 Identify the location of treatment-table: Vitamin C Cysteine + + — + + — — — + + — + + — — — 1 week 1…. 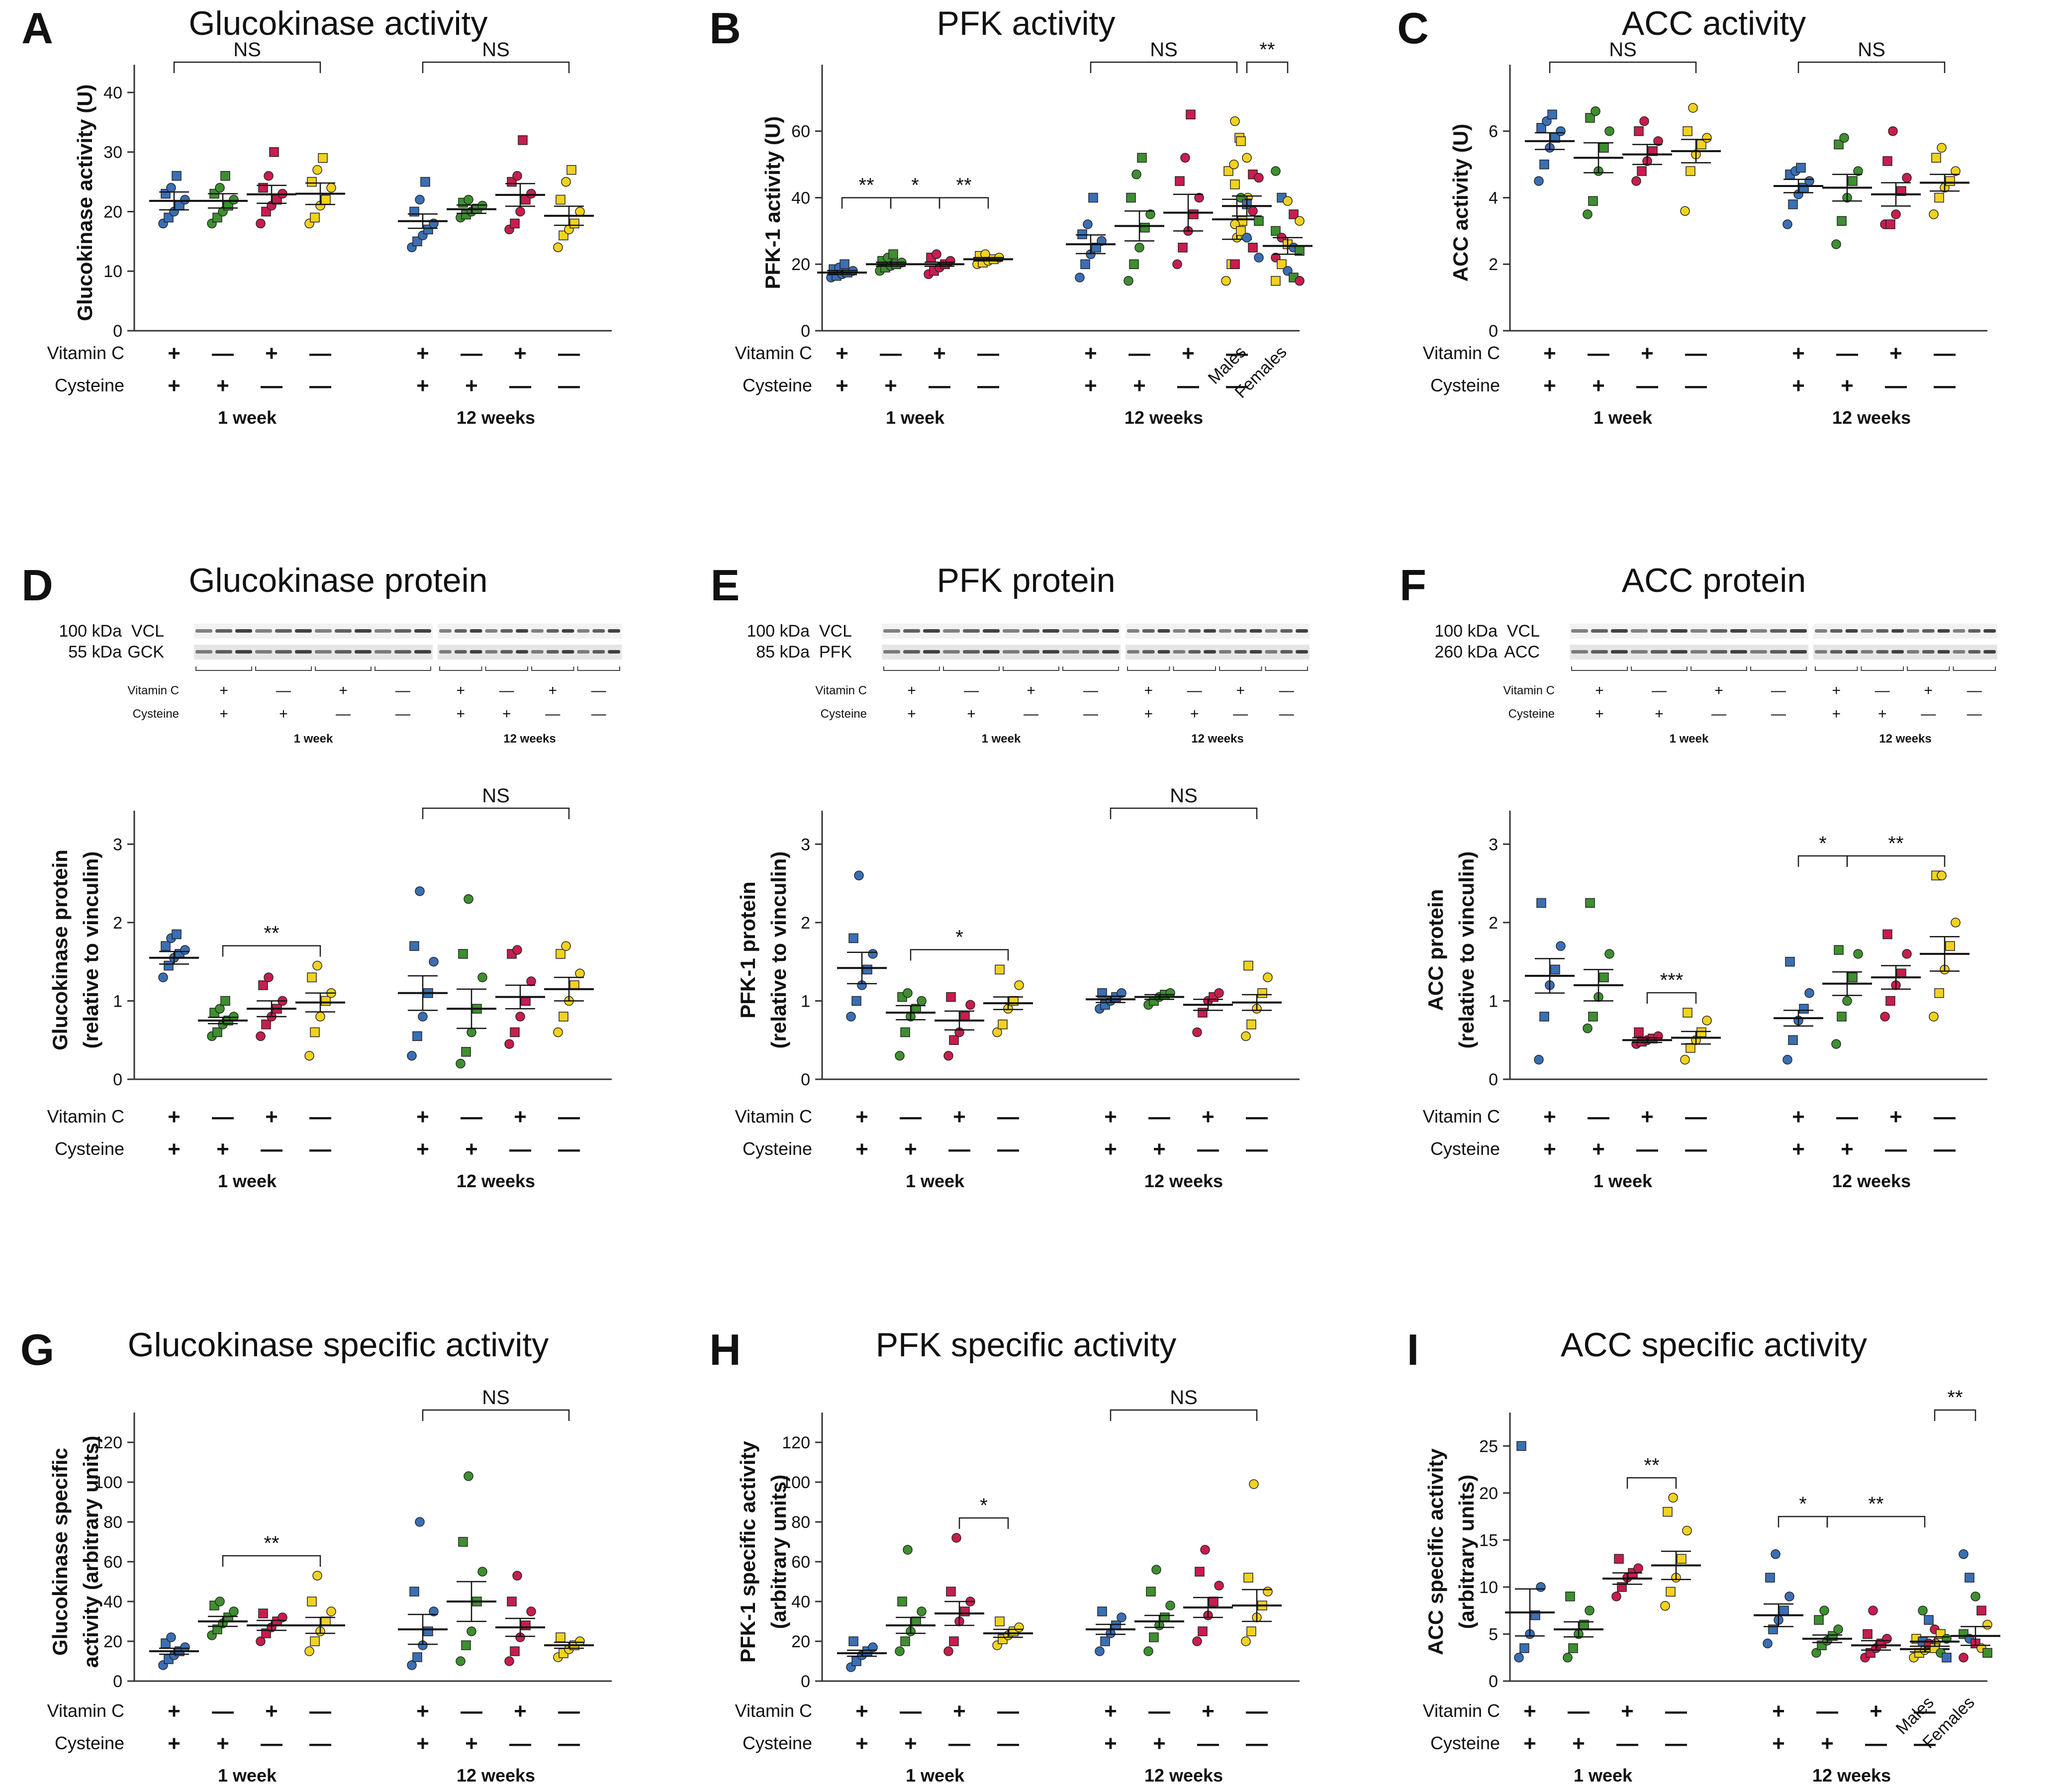
(1001, 1148).